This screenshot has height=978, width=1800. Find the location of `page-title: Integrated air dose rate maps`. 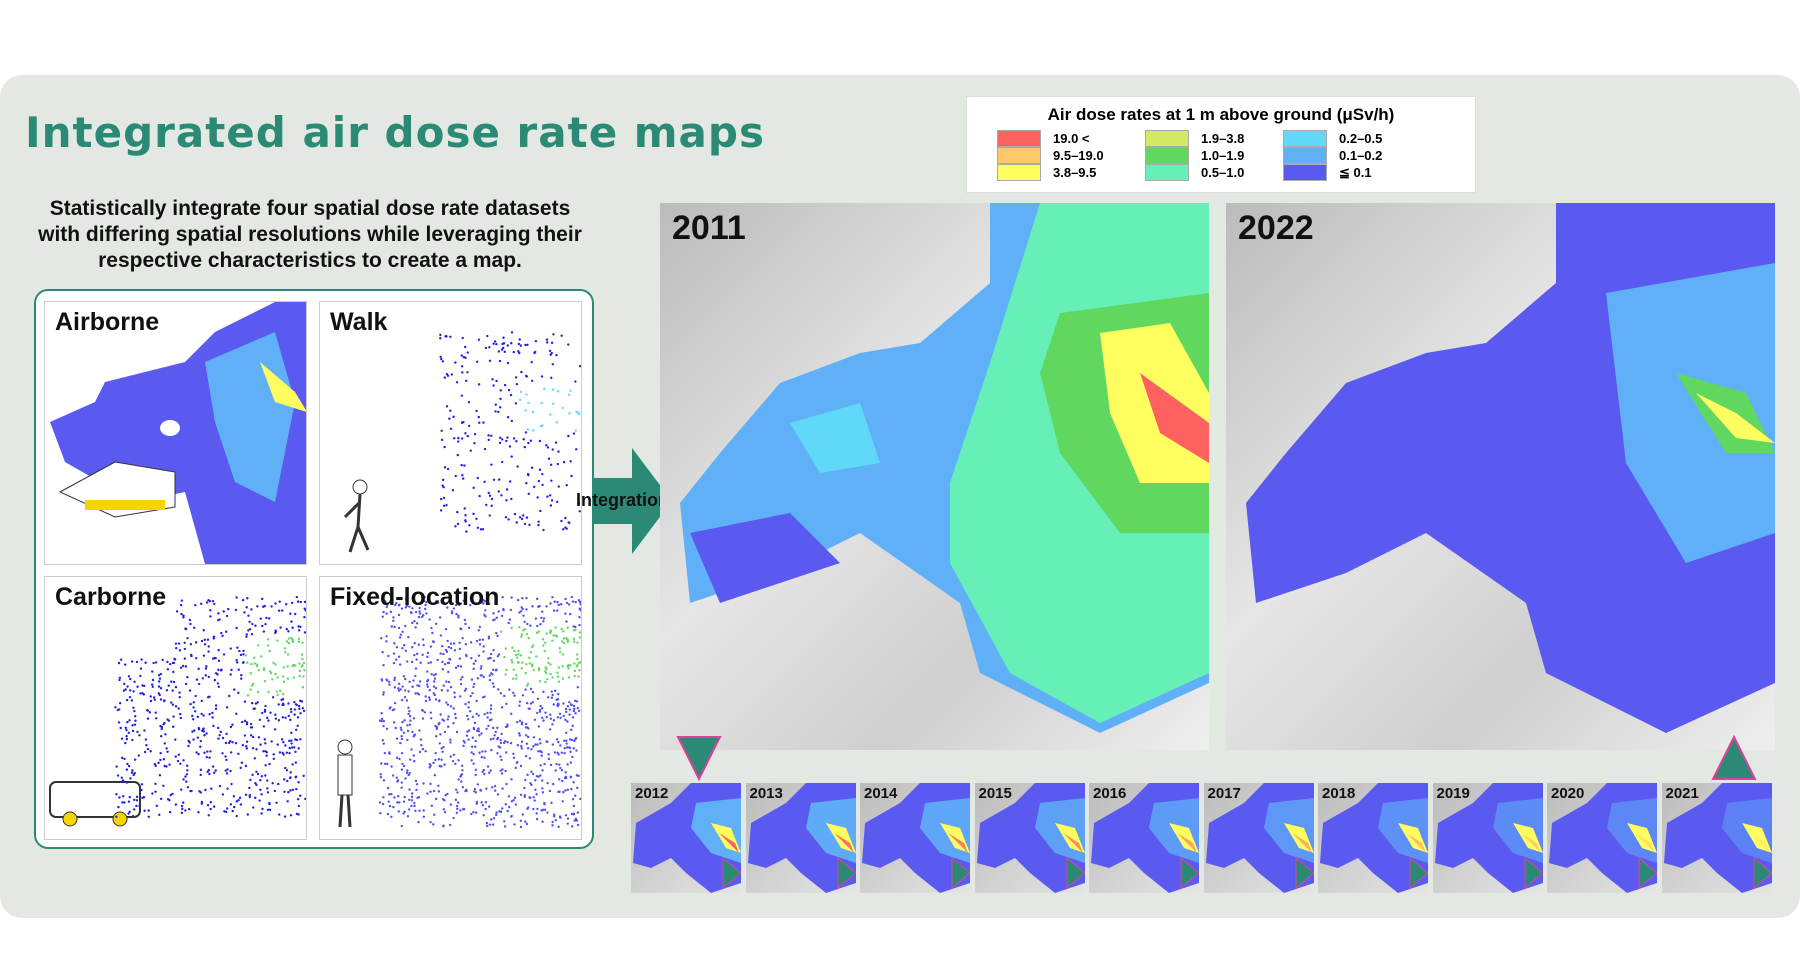

page-title: Integrated air dose rate maps is located at coordinates (395, 132).